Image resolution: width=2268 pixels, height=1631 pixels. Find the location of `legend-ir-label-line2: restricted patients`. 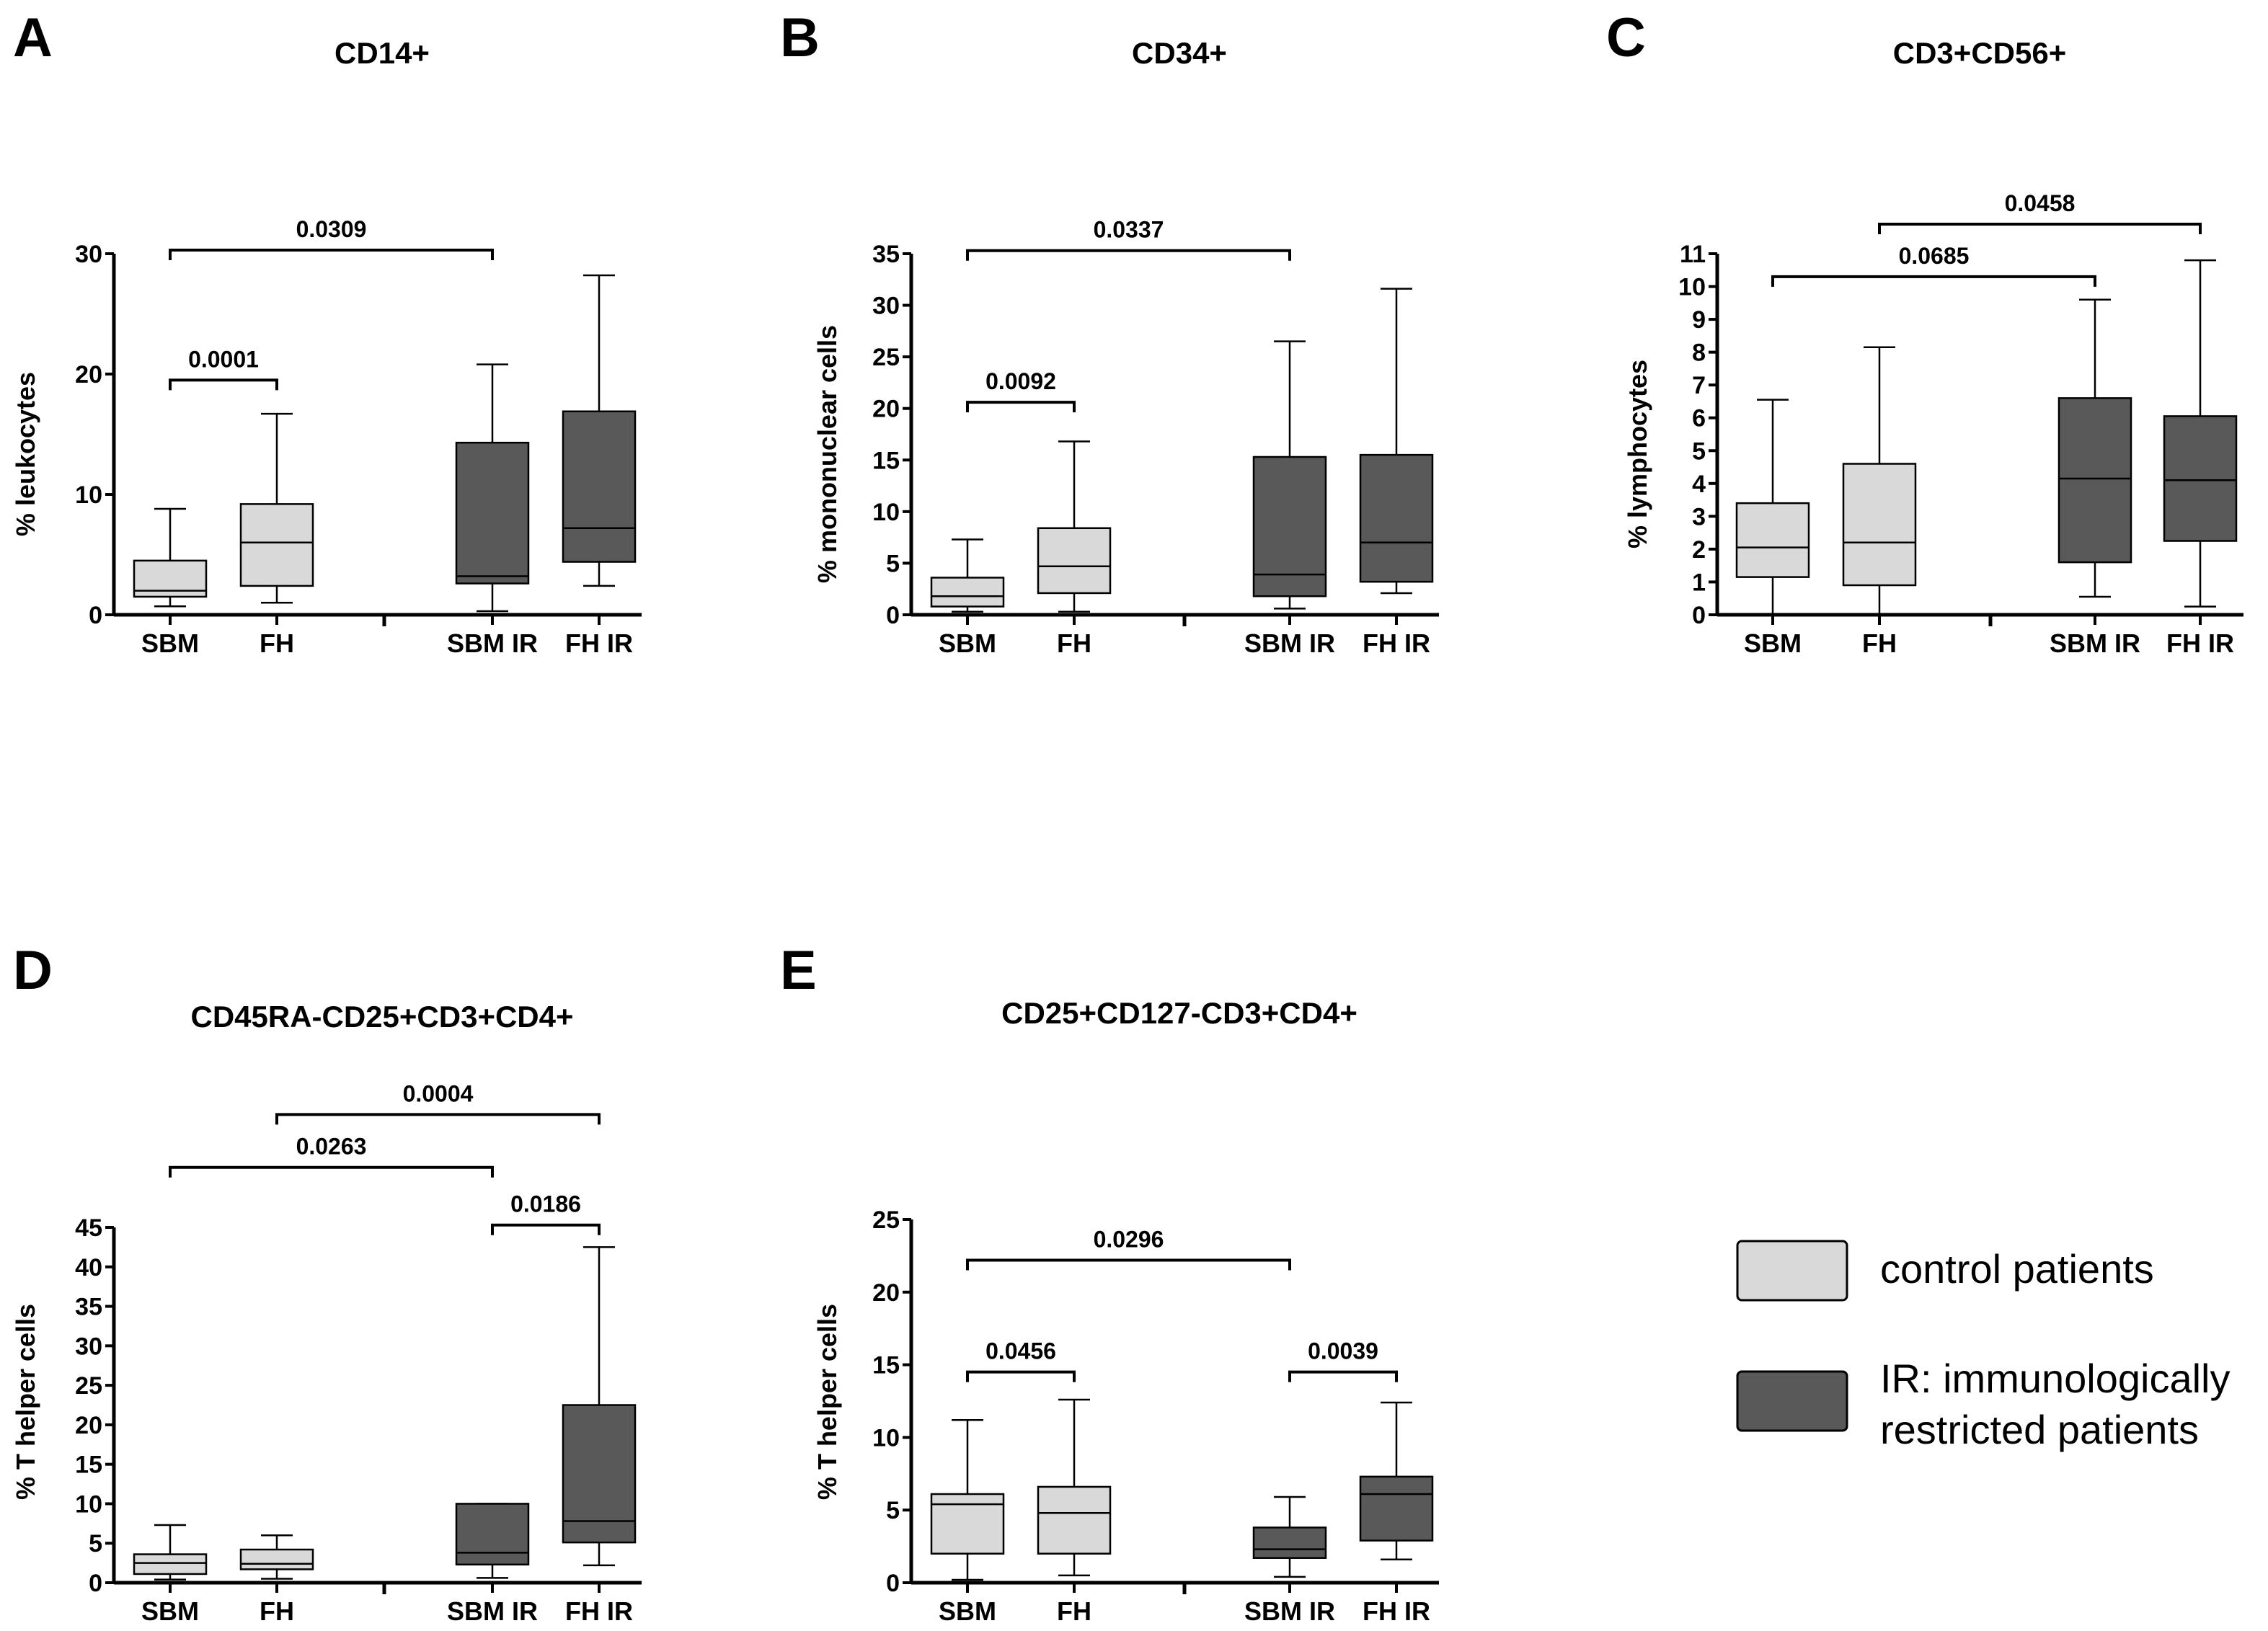

legend-ir-label-line2: restricted patients is located at coordinates (2039, 1429).